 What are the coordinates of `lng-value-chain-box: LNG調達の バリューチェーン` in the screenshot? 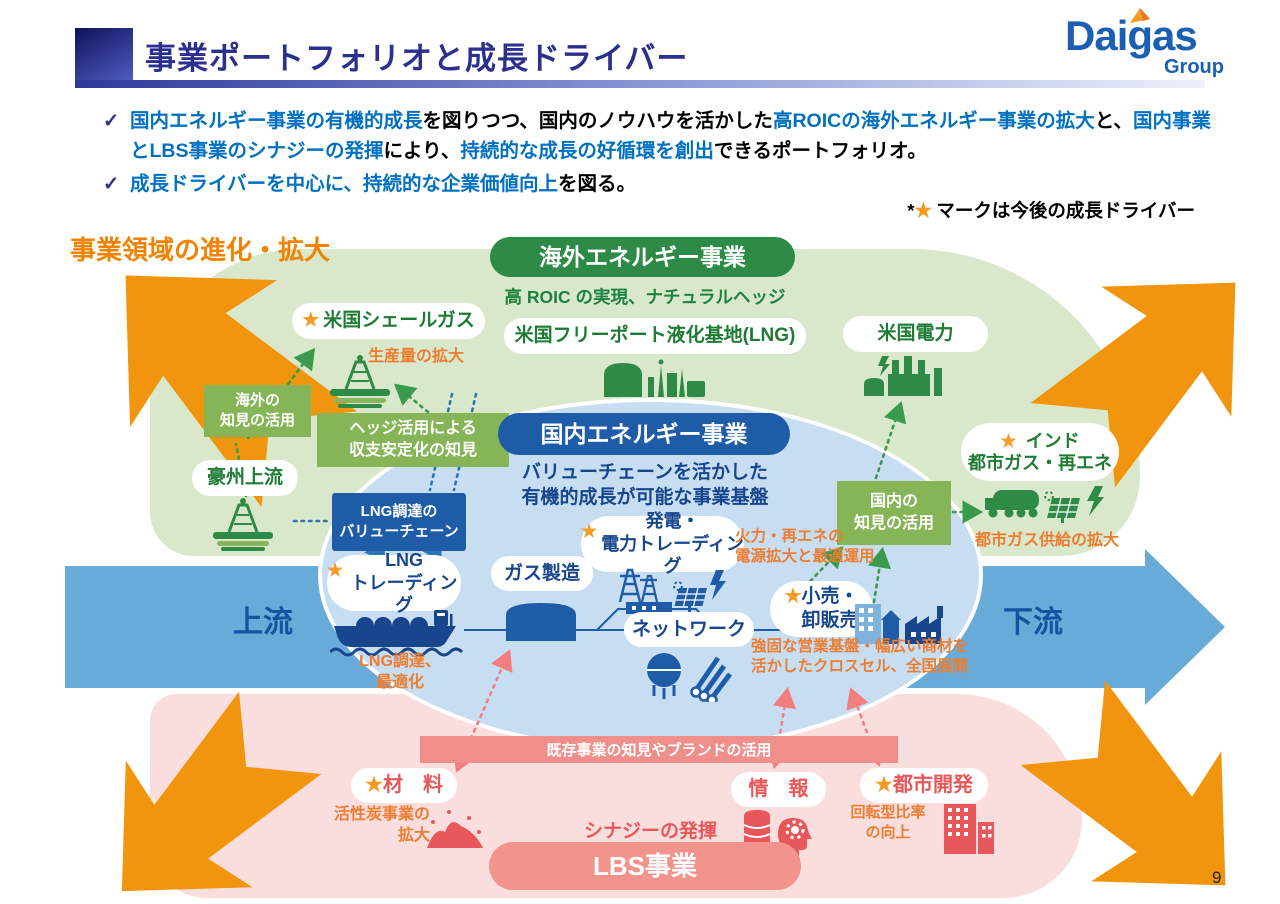 It's located at (399, 522).